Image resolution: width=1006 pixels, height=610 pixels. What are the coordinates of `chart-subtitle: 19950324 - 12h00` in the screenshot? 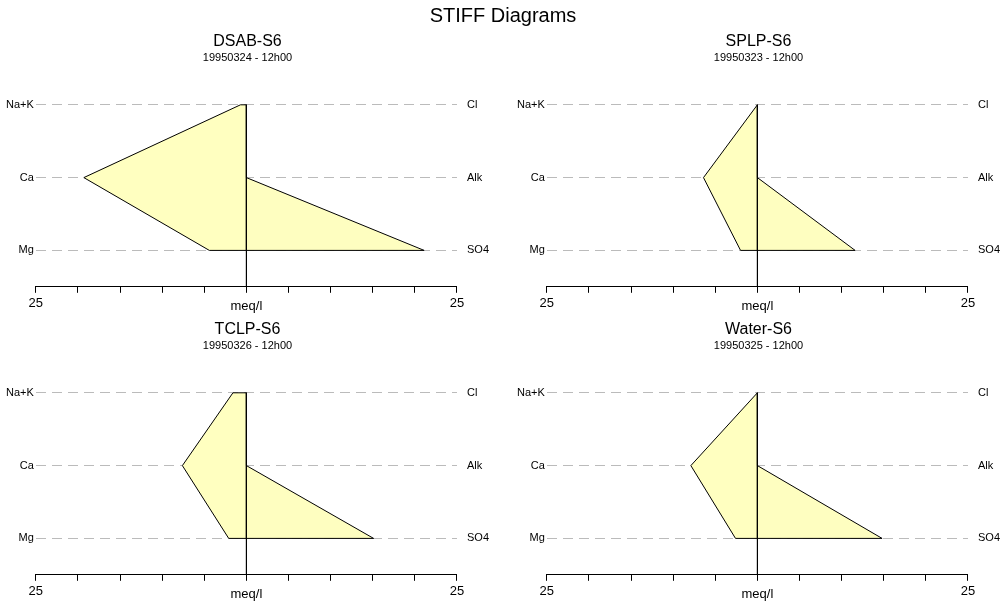 It's located at (247, 56).